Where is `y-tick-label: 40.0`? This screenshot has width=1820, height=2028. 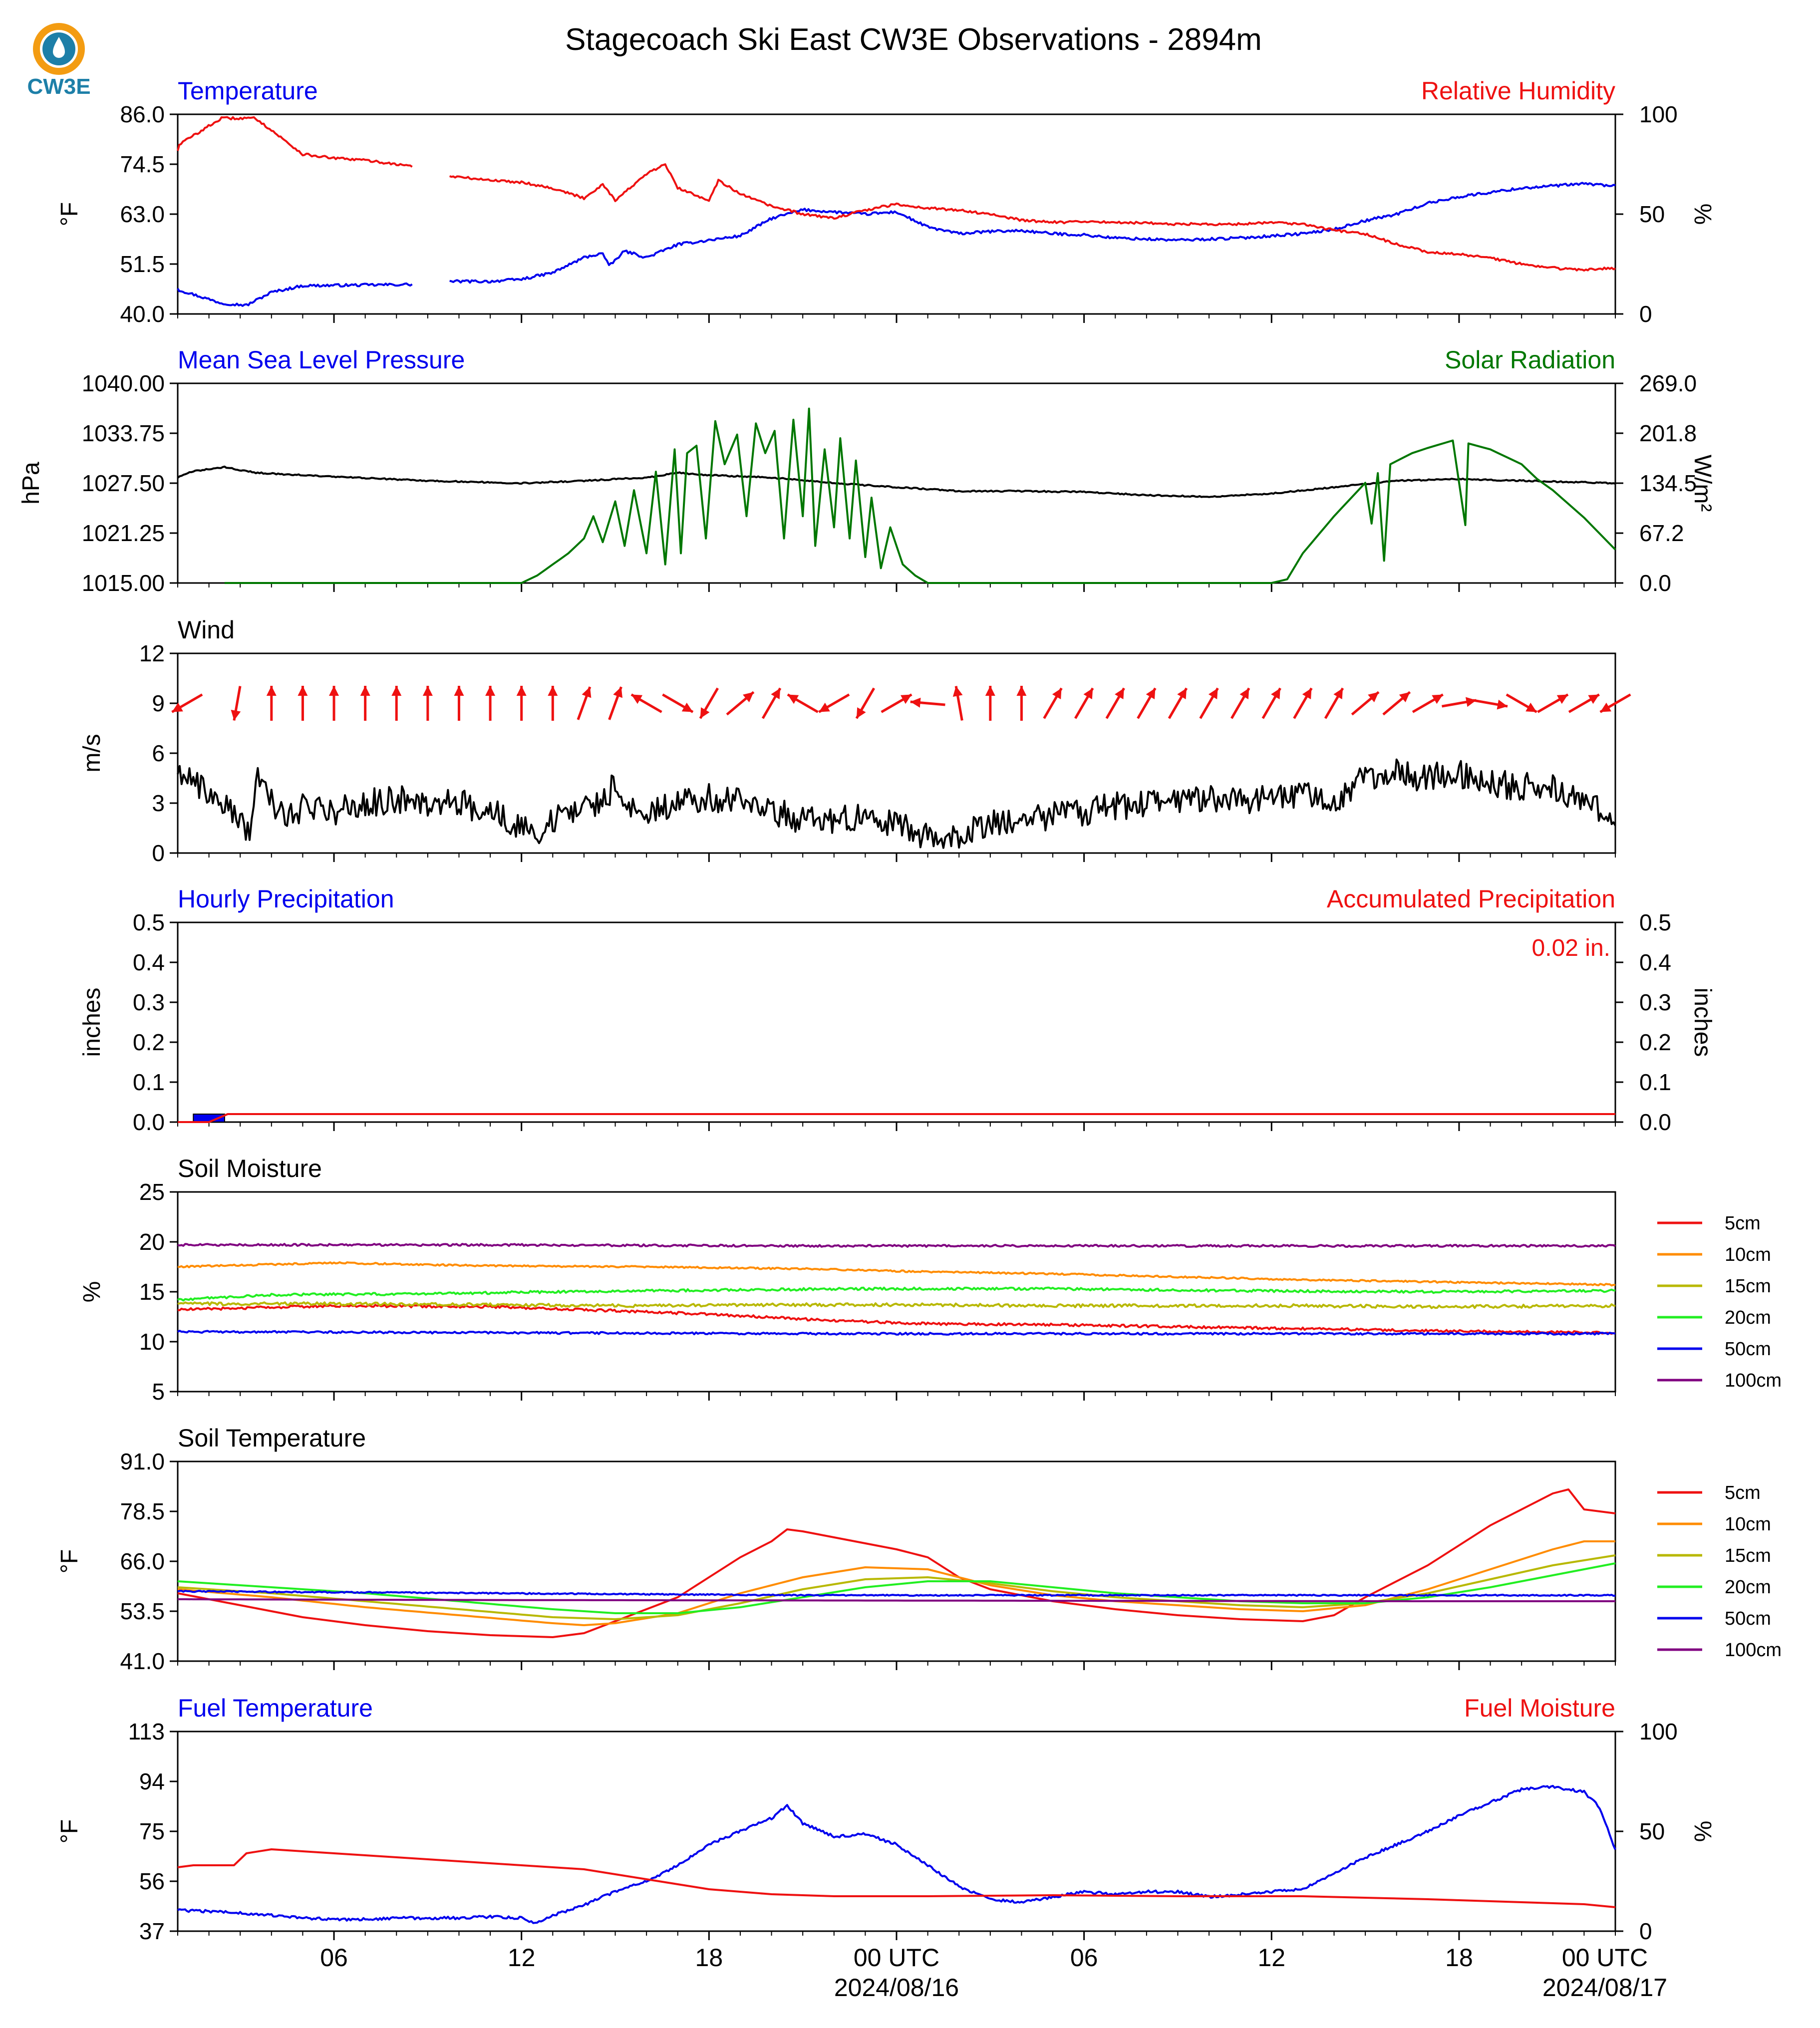
y-tick-label: 40.0 is located at coordinates (142, 314).